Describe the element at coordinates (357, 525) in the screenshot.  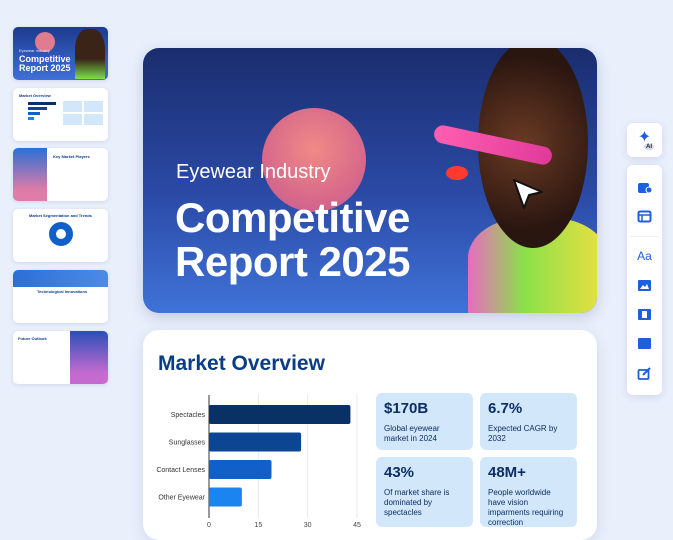
I see `x-tick-label: 45` at that location.